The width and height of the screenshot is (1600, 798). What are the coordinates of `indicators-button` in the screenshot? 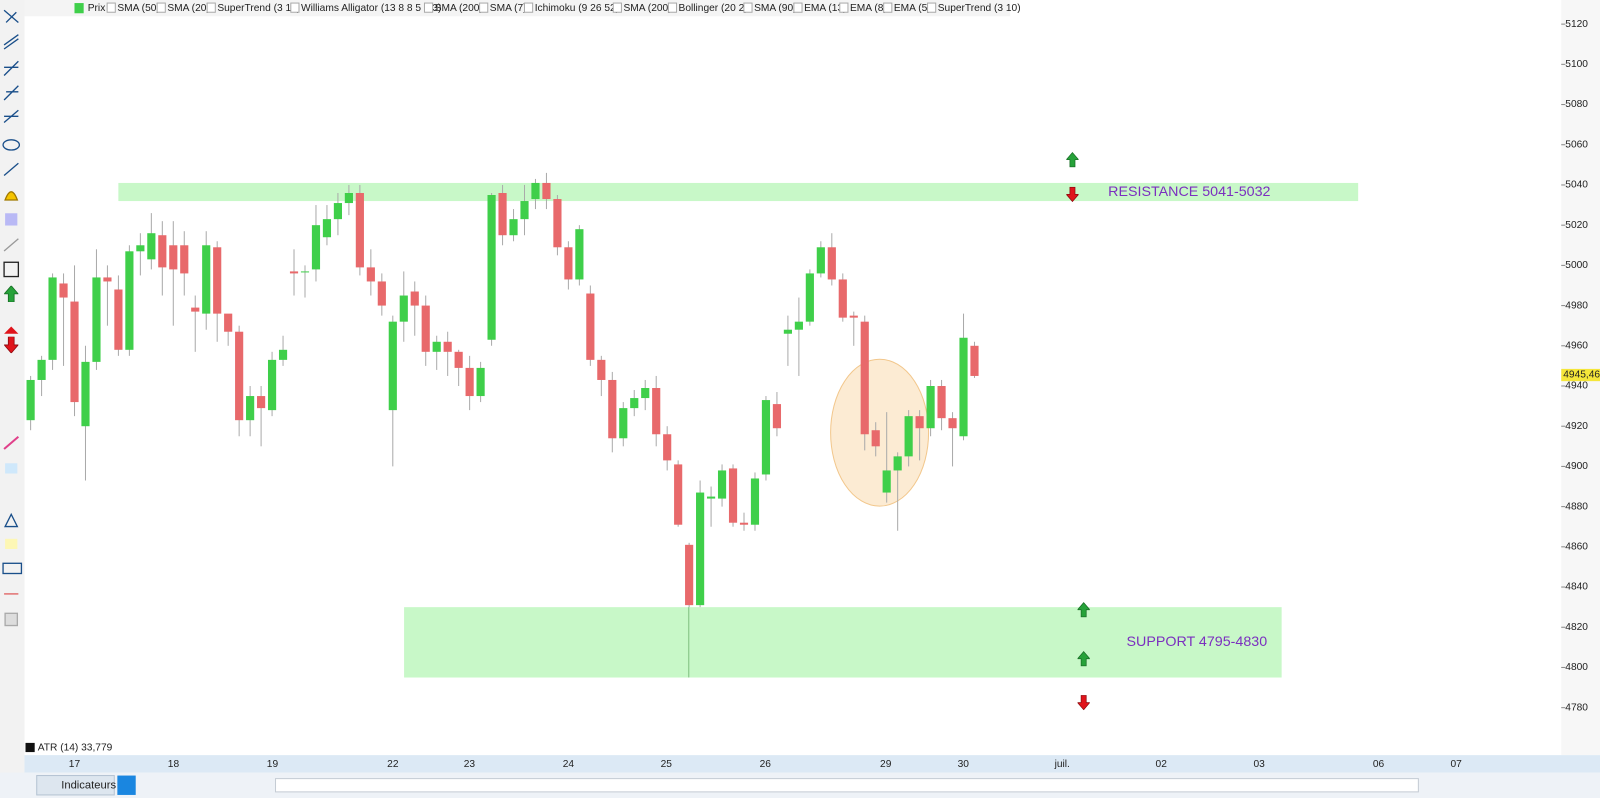 It's located at (75, 785).